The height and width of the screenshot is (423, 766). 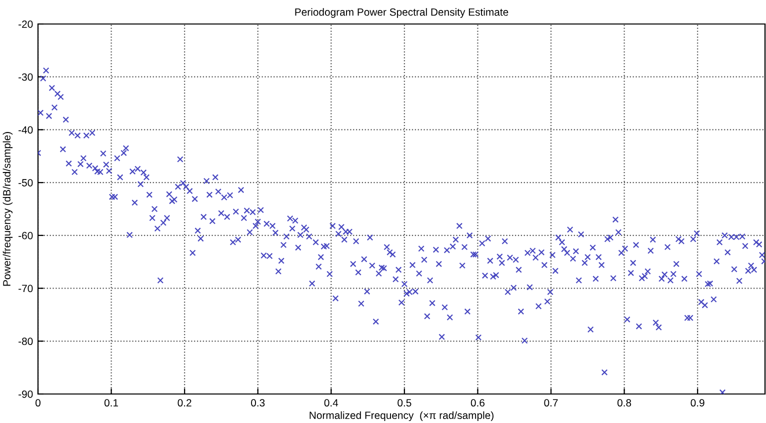 I want to click on y-tick-label: -60, so click(x=25, y=236).